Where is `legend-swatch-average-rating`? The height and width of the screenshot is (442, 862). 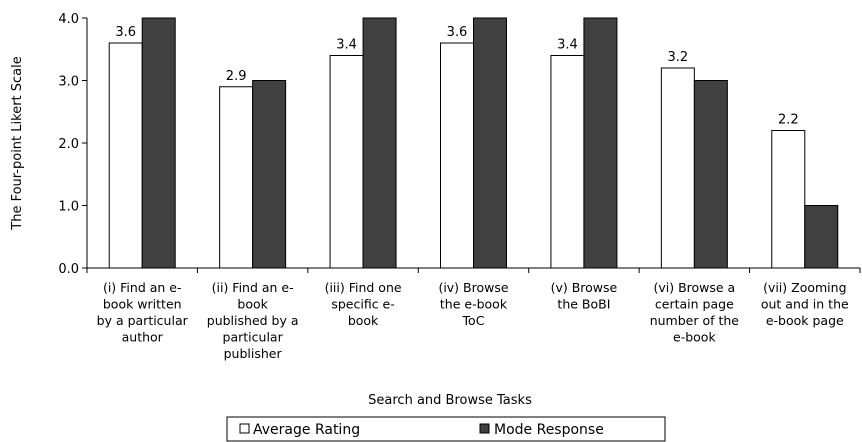
legend-swatch-average-rating is located at coordinates (244, 428).